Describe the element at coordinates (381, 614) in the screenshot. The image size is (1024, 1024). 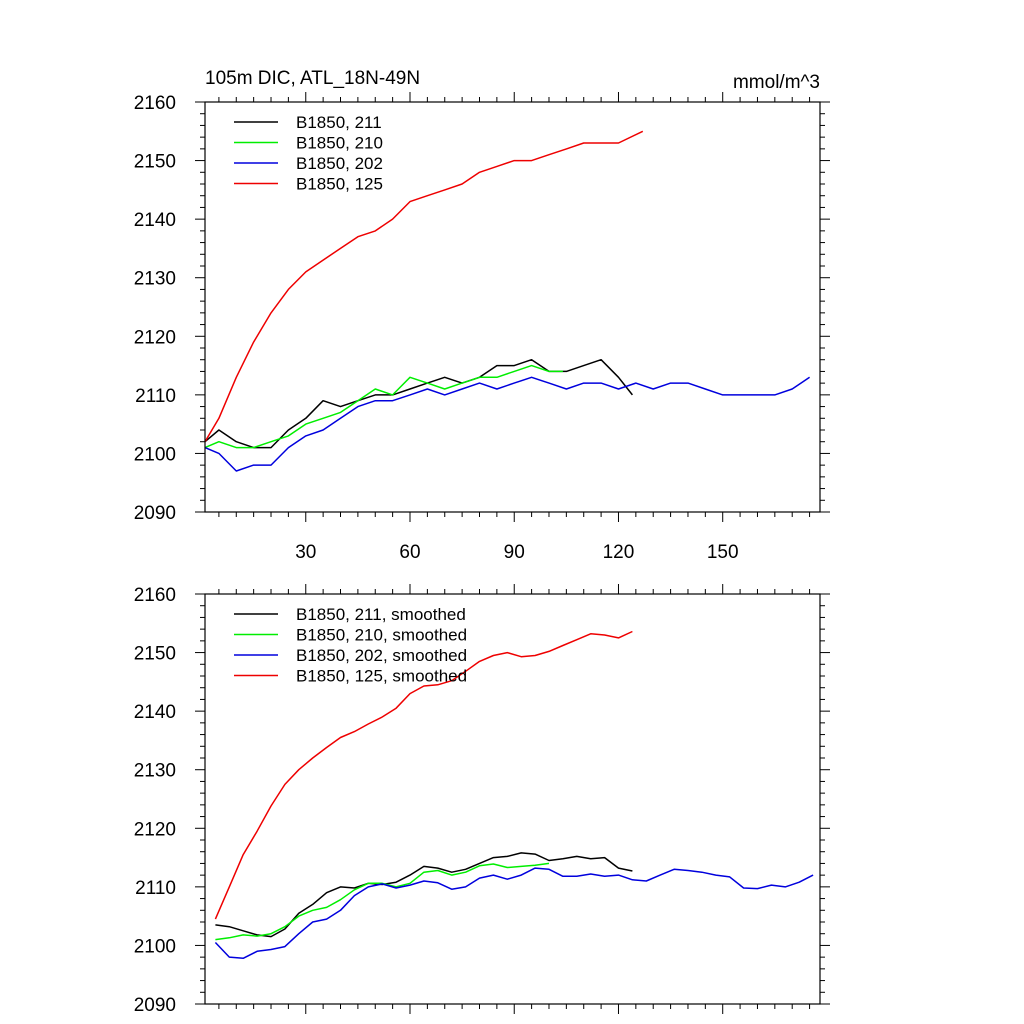
I see `legend-entry: B1850, 211, smoothed` at that location.